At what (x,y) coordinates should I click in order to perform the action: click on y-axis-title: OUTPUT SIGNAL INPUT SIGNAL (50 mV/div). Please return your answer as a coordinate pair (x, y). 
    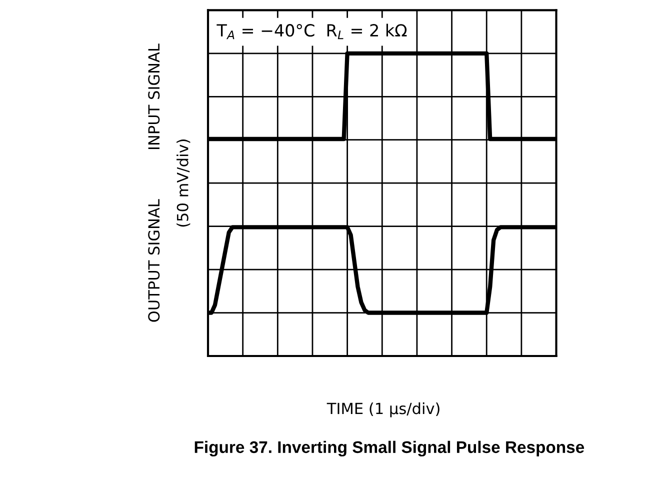
    Looking at the image, I should click on (169, 183).